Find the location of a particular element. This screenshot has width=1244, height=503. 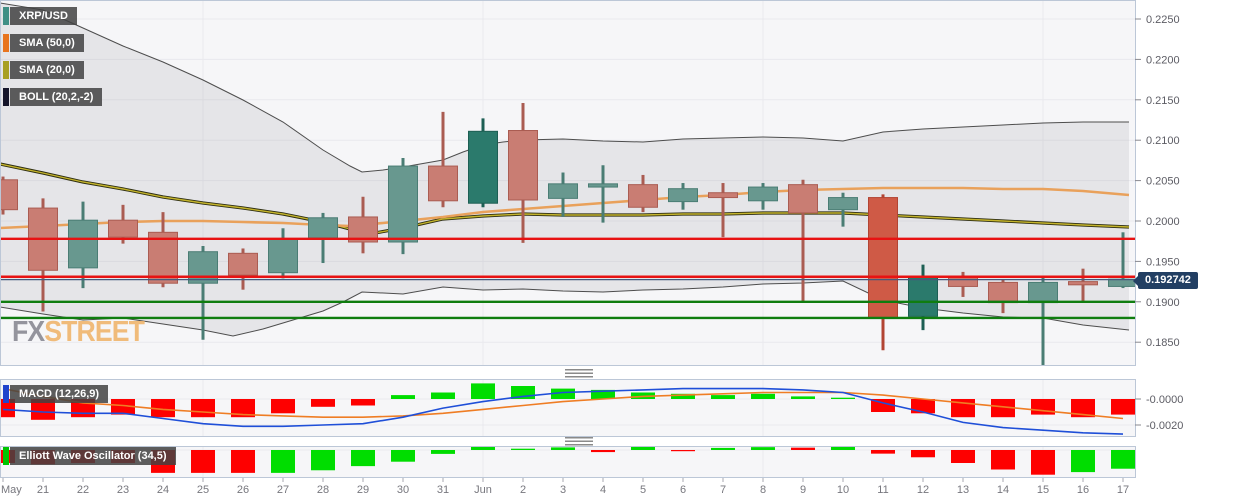

svg-text: 9 is located at coordinates (803, 490).